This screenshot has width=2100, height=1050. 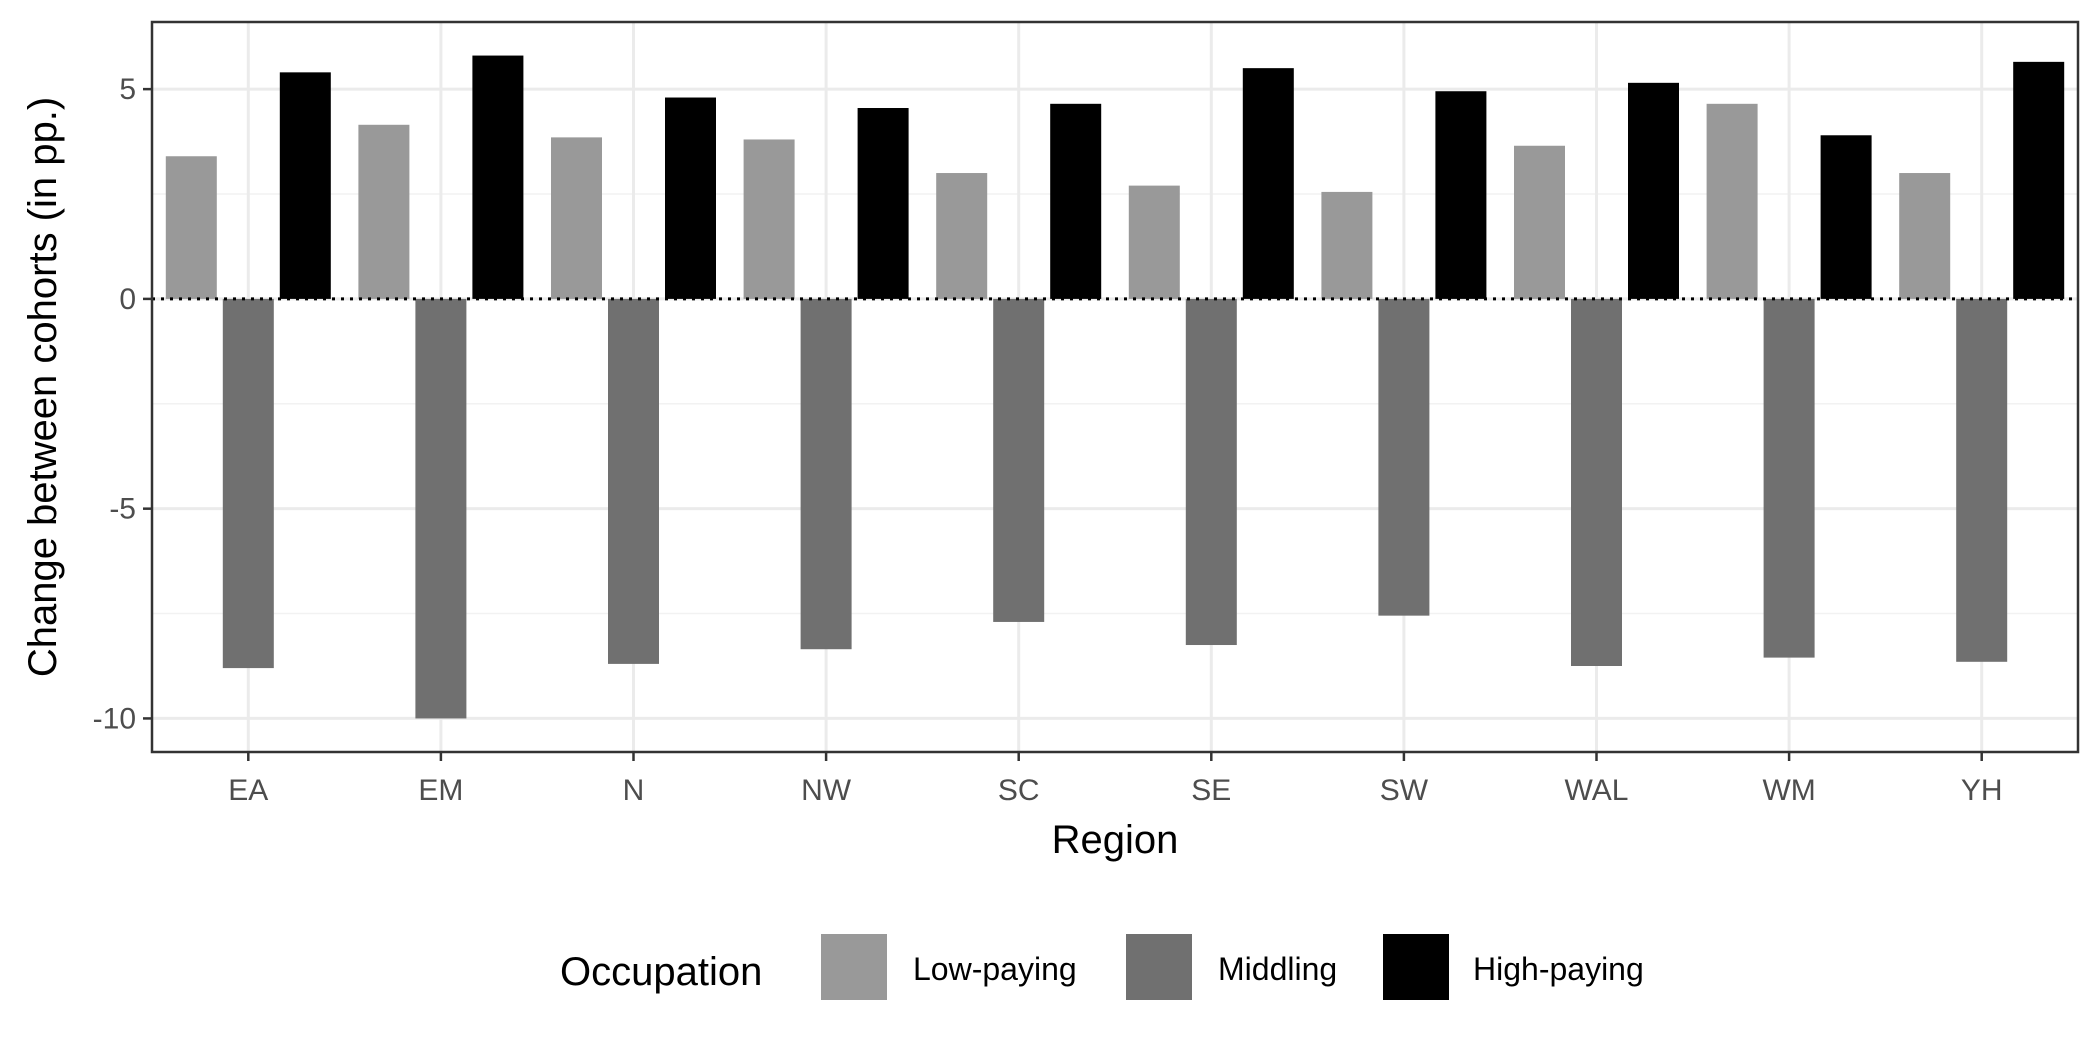 What do you see at coordinates (1268, 183) in the screenshot?
I see `bar-high-paying-se` at bounding box center [1268, 183].